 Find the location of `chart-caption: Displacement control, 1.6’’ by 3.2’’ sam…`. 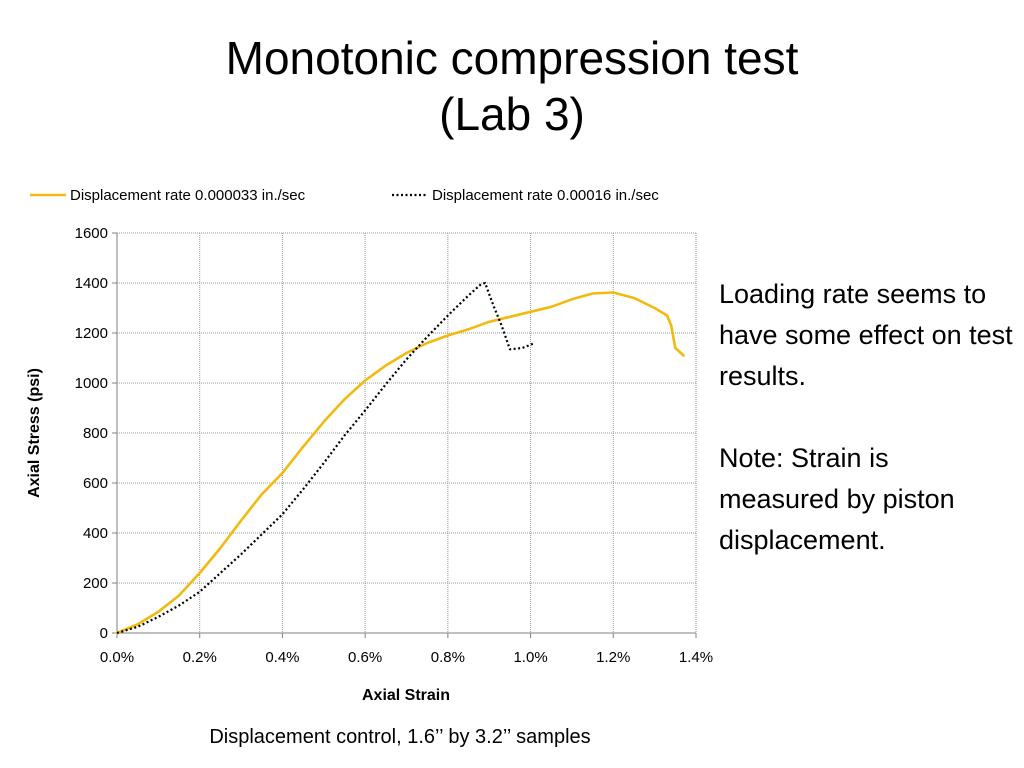

chart-caption: Displacement control, 1.6’’ by 3.2’’ sam… is located at coordinates (400, 737).